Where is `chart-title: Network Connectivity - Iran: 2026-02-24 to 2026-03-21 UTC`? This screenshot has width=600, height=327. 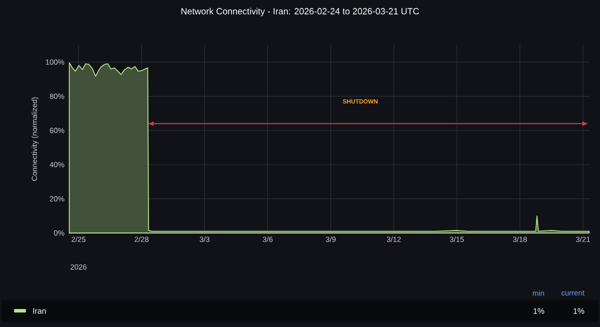
chart-title: Network Connectivity - Iran: 2026-02-24 to 2026-03-21 UTC is located at coordinates (300, 12).